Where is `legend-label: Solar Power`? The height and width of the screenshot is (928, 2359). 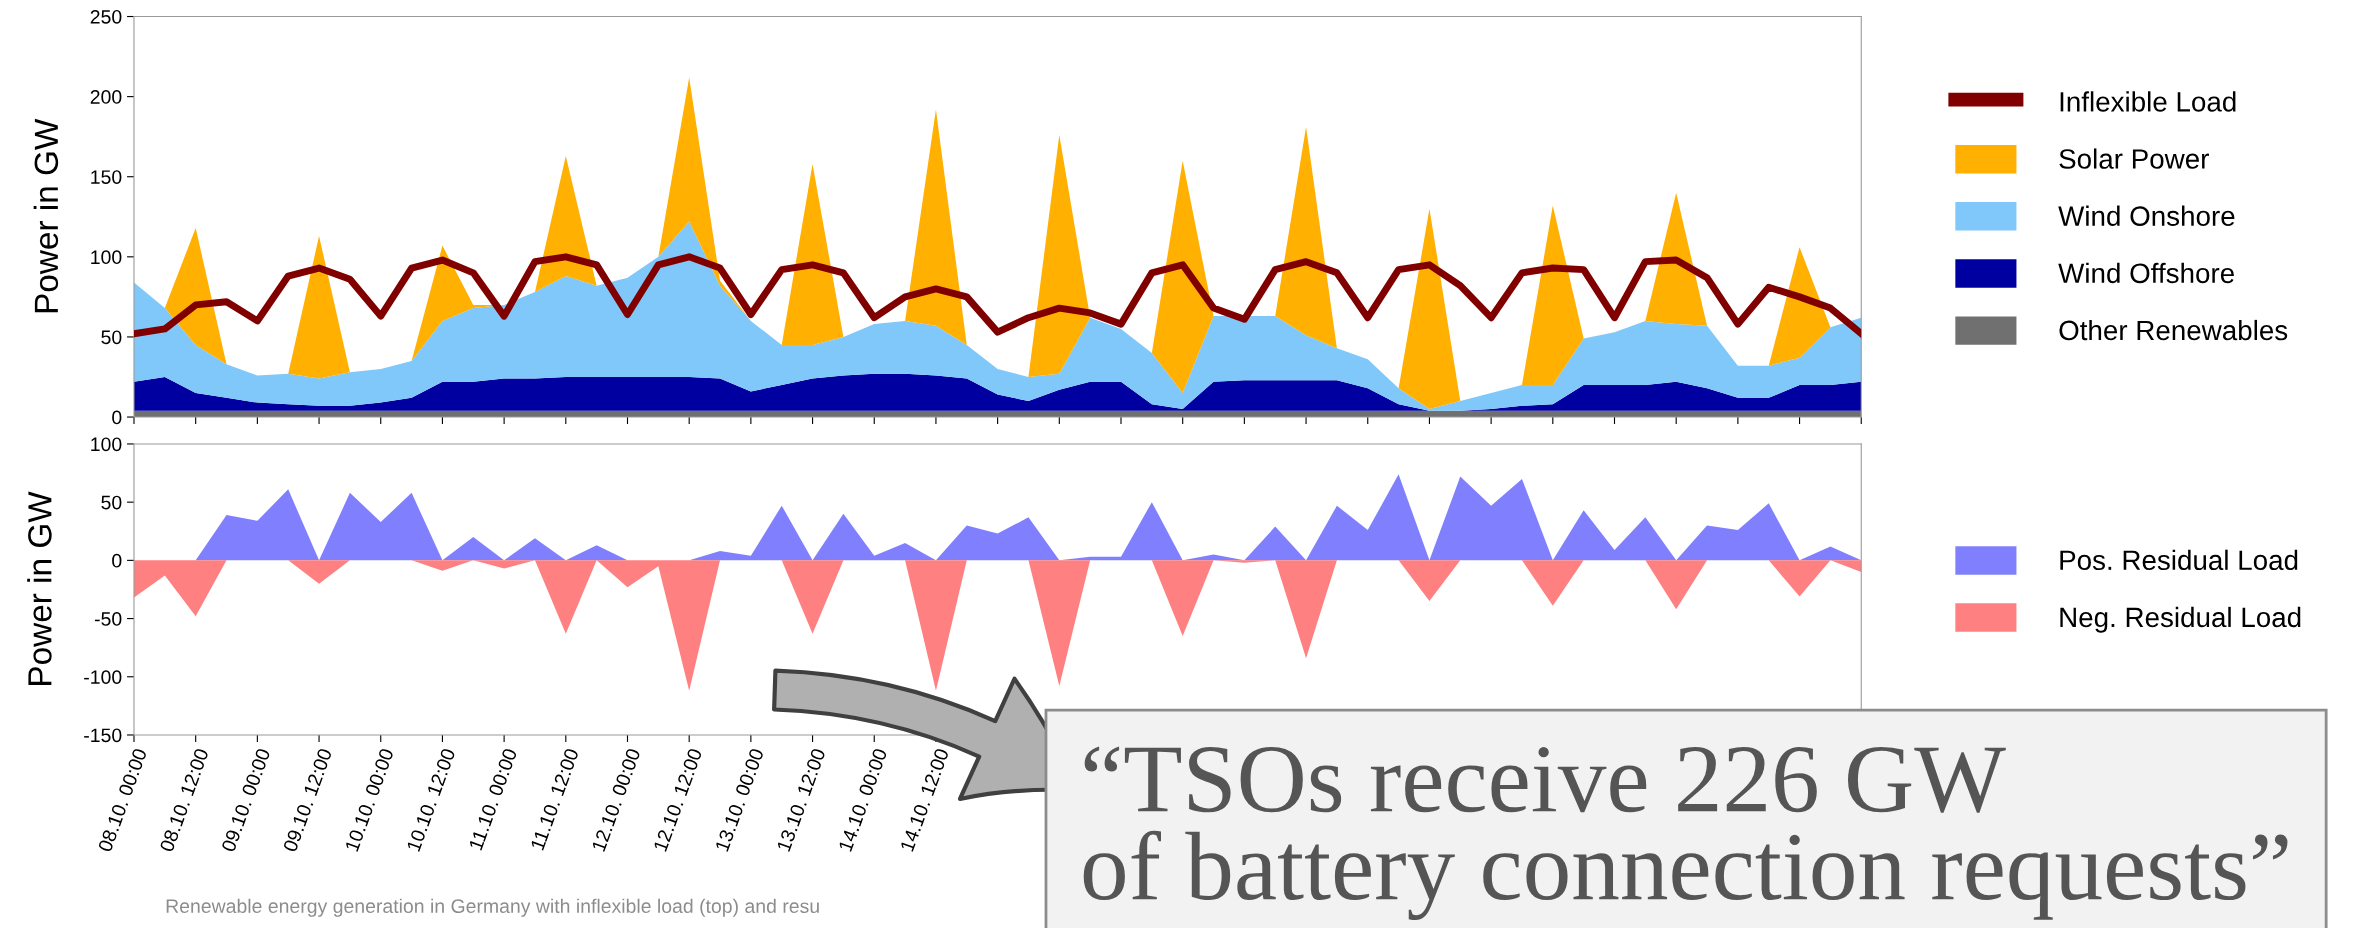
legend-label: Solar Power is located at coordinates (2134, 158).